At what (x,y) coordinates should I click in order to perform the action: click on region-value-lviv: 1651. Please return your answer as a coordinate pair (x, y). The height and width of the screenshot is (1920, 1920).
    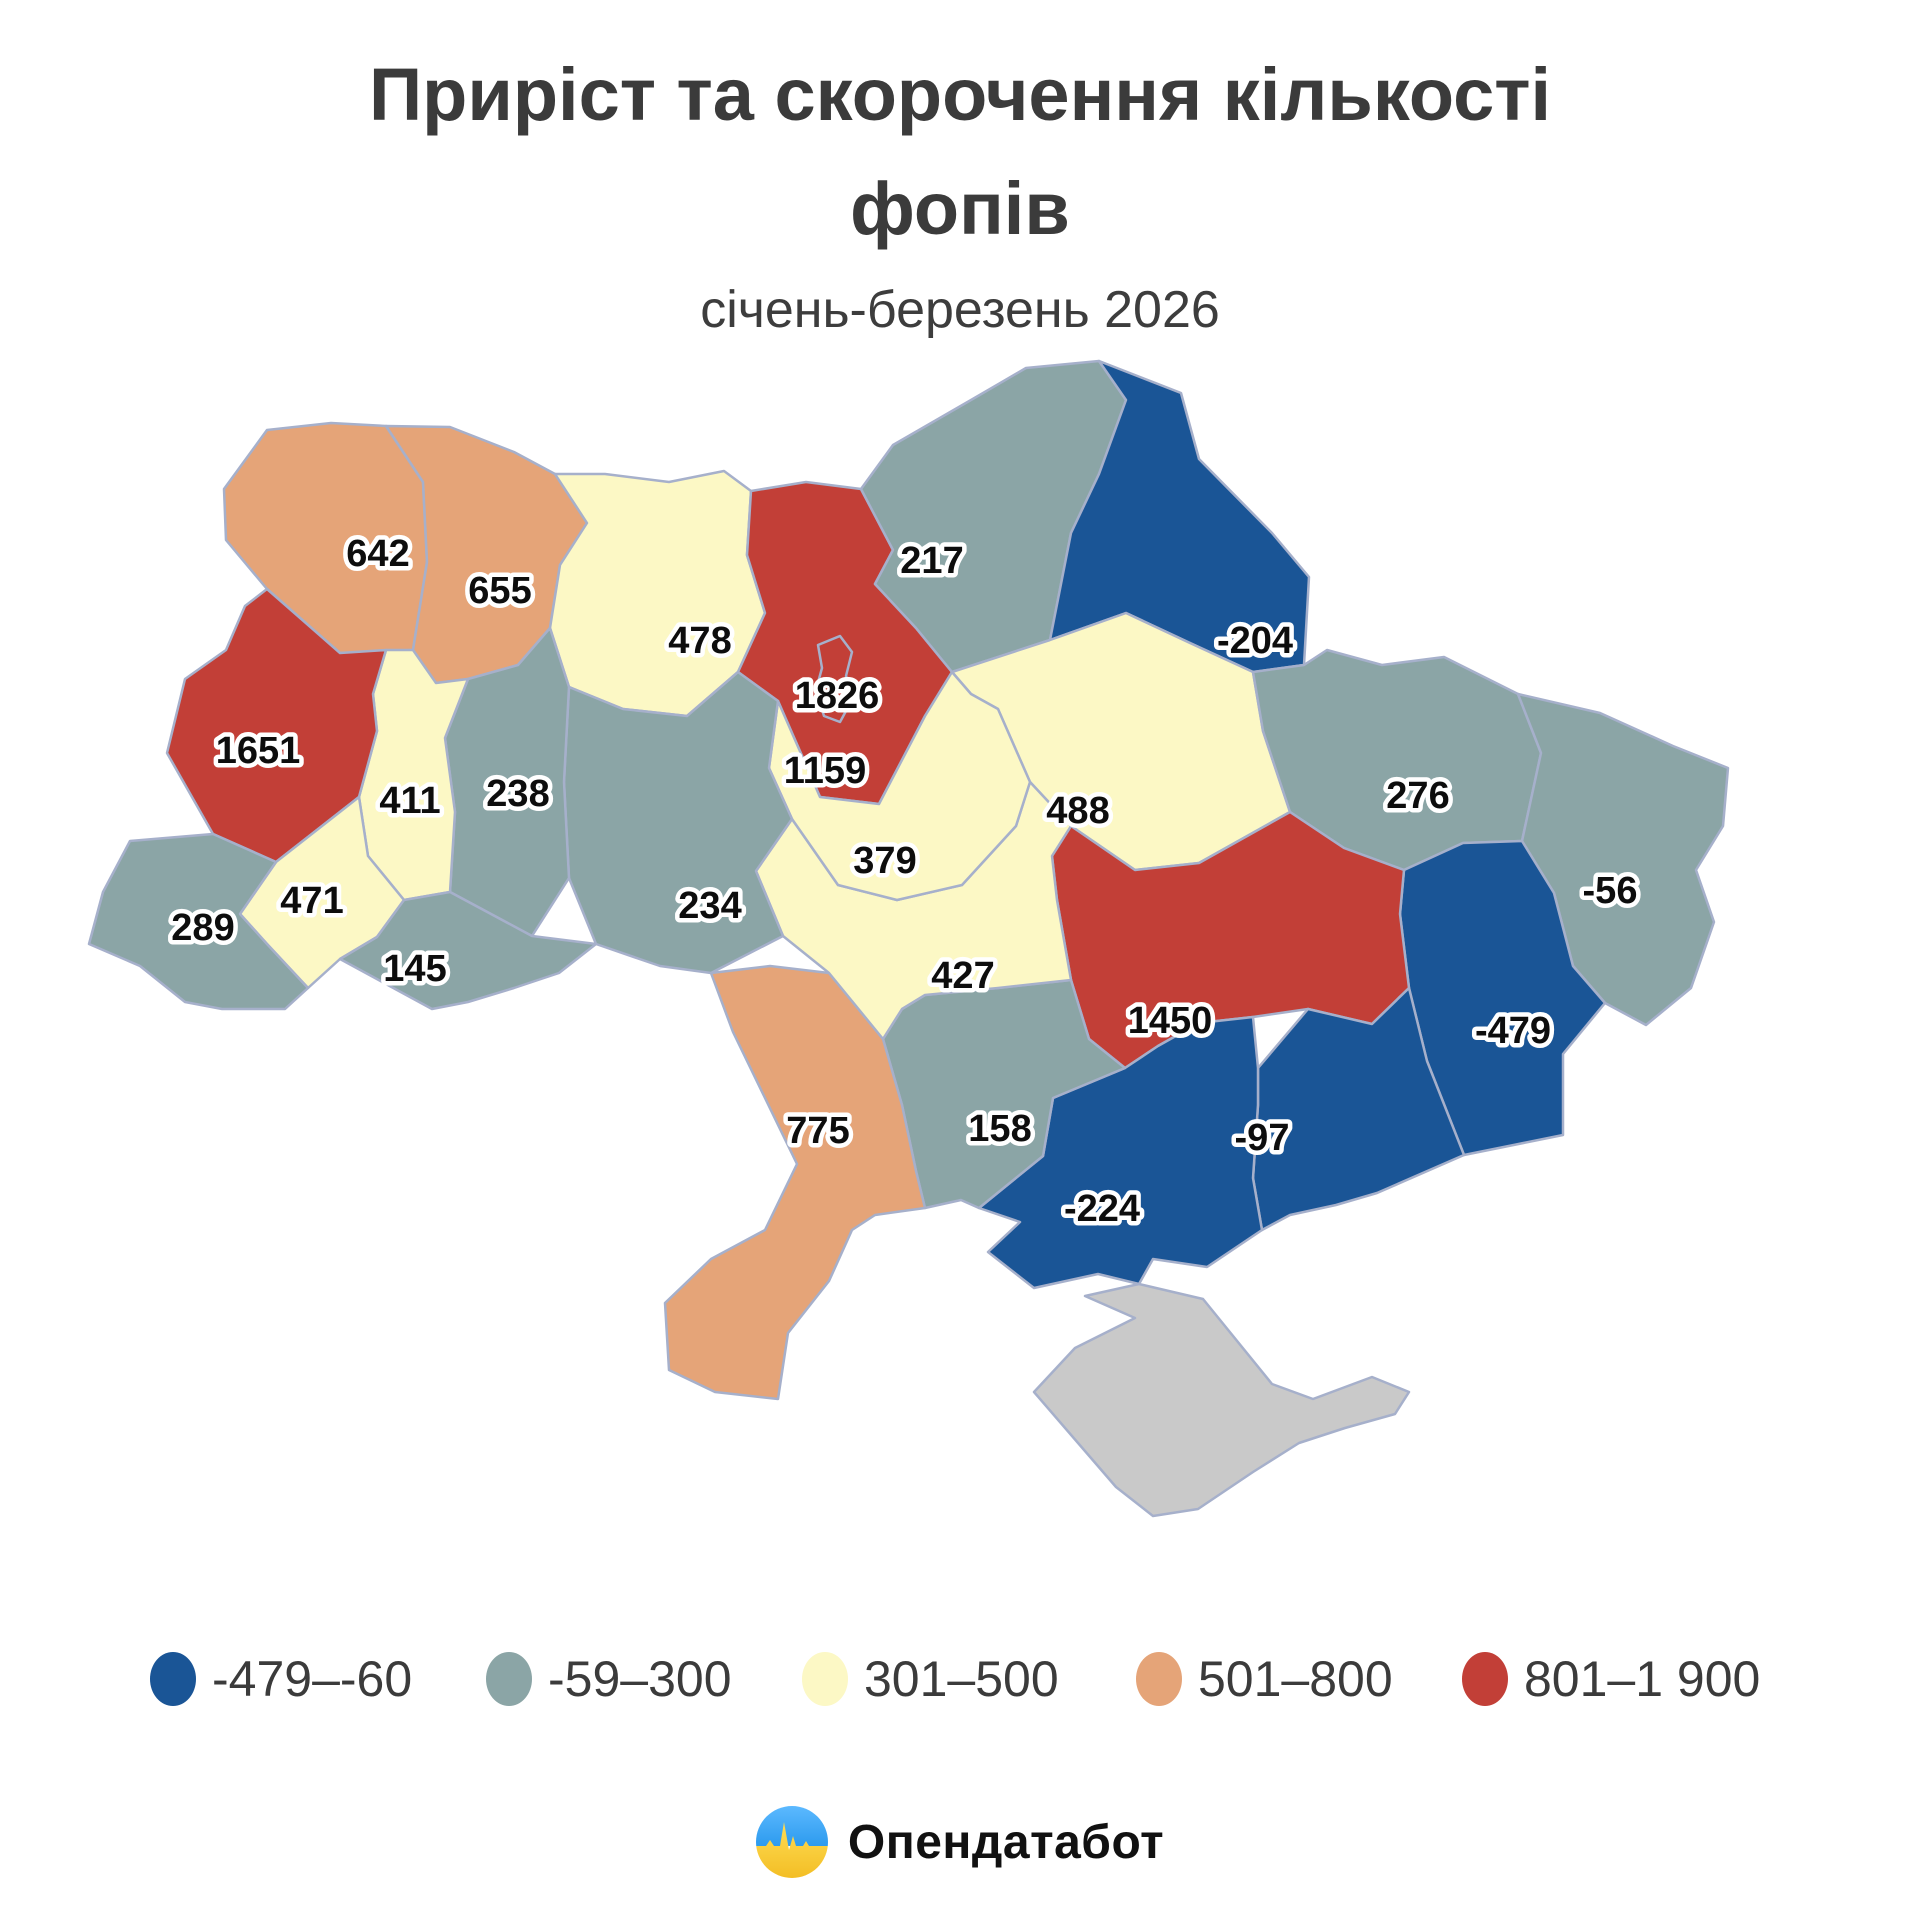
    Looking at the image, I should click on (258, 751).